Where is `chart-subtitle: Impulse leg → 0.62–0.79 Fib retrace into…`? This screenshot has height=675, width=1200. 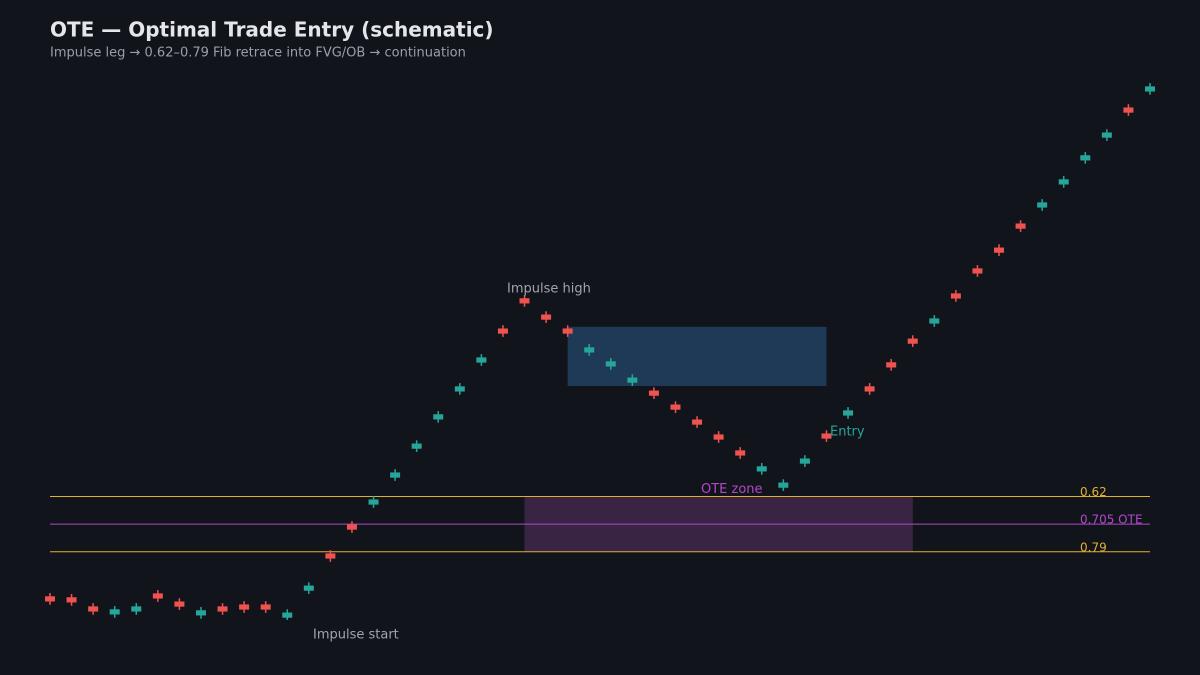 chart-subtitle: Impulse leg → 0.62–0.79 Fib retrace into… is located at coordinates (258, 53).